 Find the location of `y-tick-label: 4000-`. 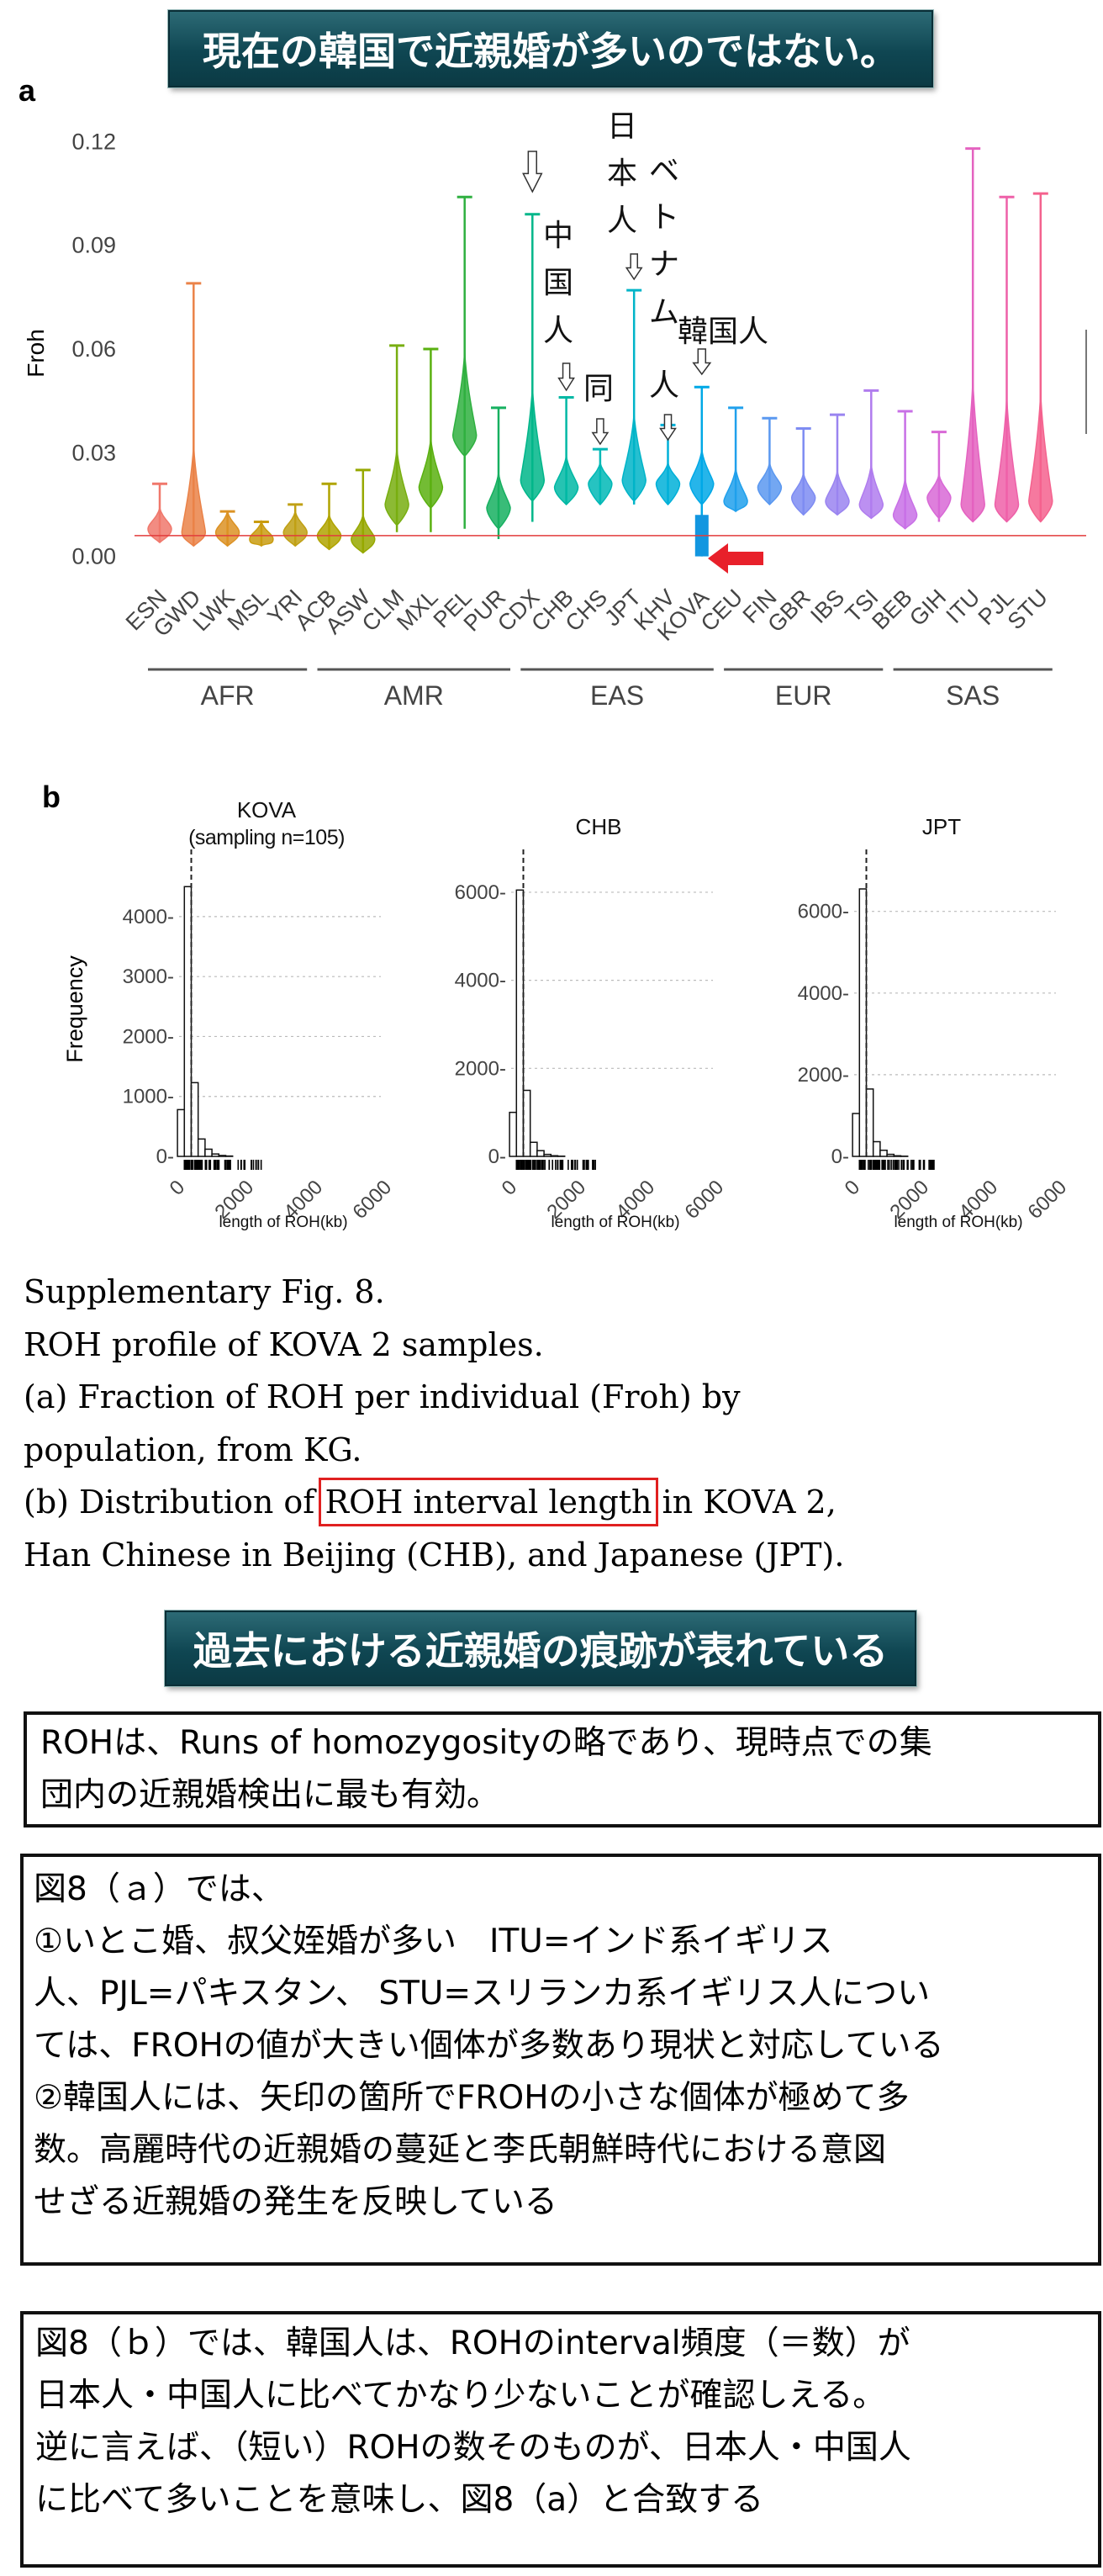

y-tick-label: 4000- is located at coordinates (480, 981).